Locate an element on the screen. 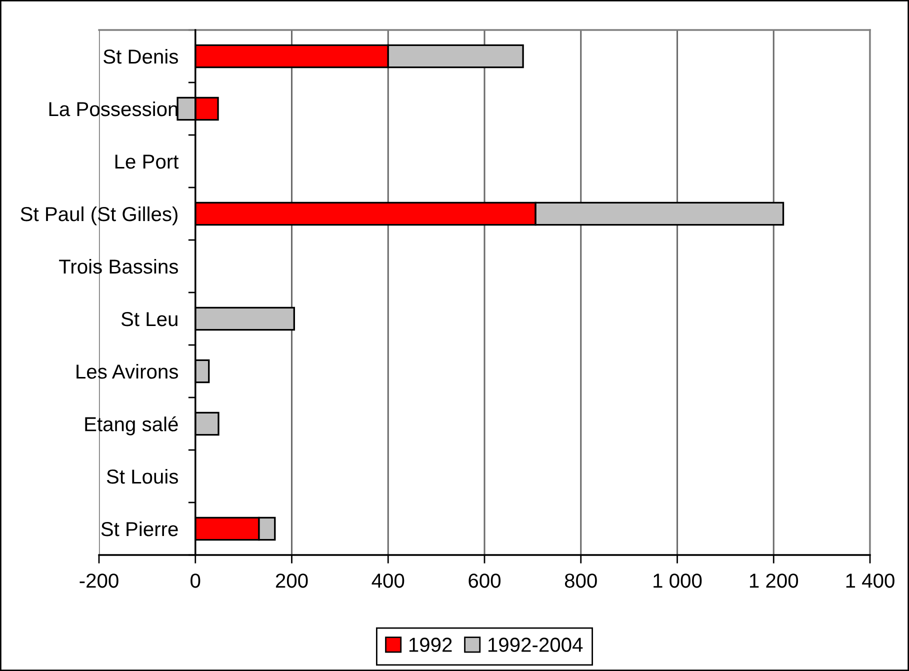  legend-label: 1992 is located at coordinates (430, 645).